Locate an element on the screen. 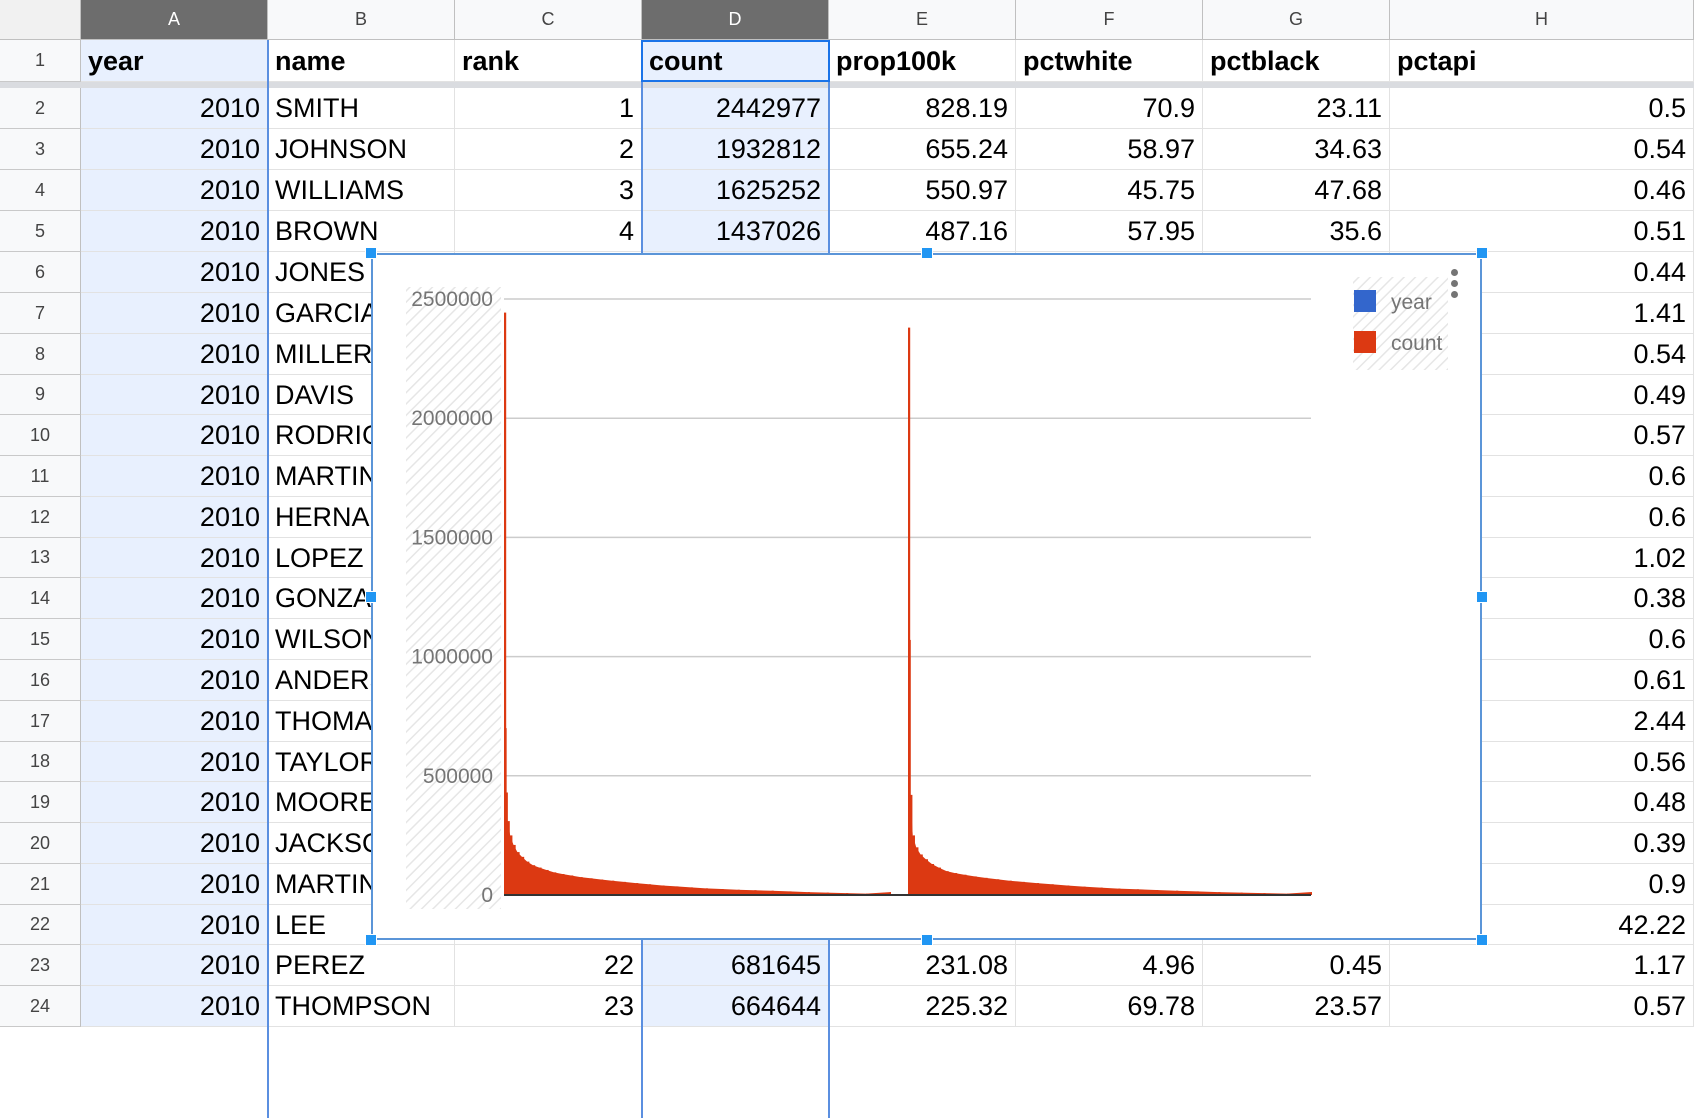 The height and width of the screenshot is (1118, 1694). more-vert-icon is located at coordinates (1455, 284).